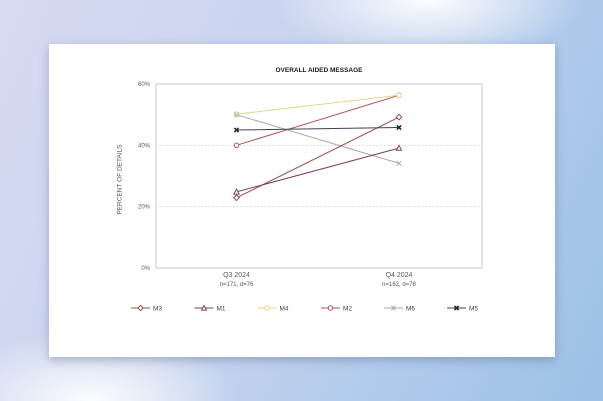  What do you see at coordinates (473, 309) in the screenshot?
I see `svg-text: M5` at bounding box center [473, 309].